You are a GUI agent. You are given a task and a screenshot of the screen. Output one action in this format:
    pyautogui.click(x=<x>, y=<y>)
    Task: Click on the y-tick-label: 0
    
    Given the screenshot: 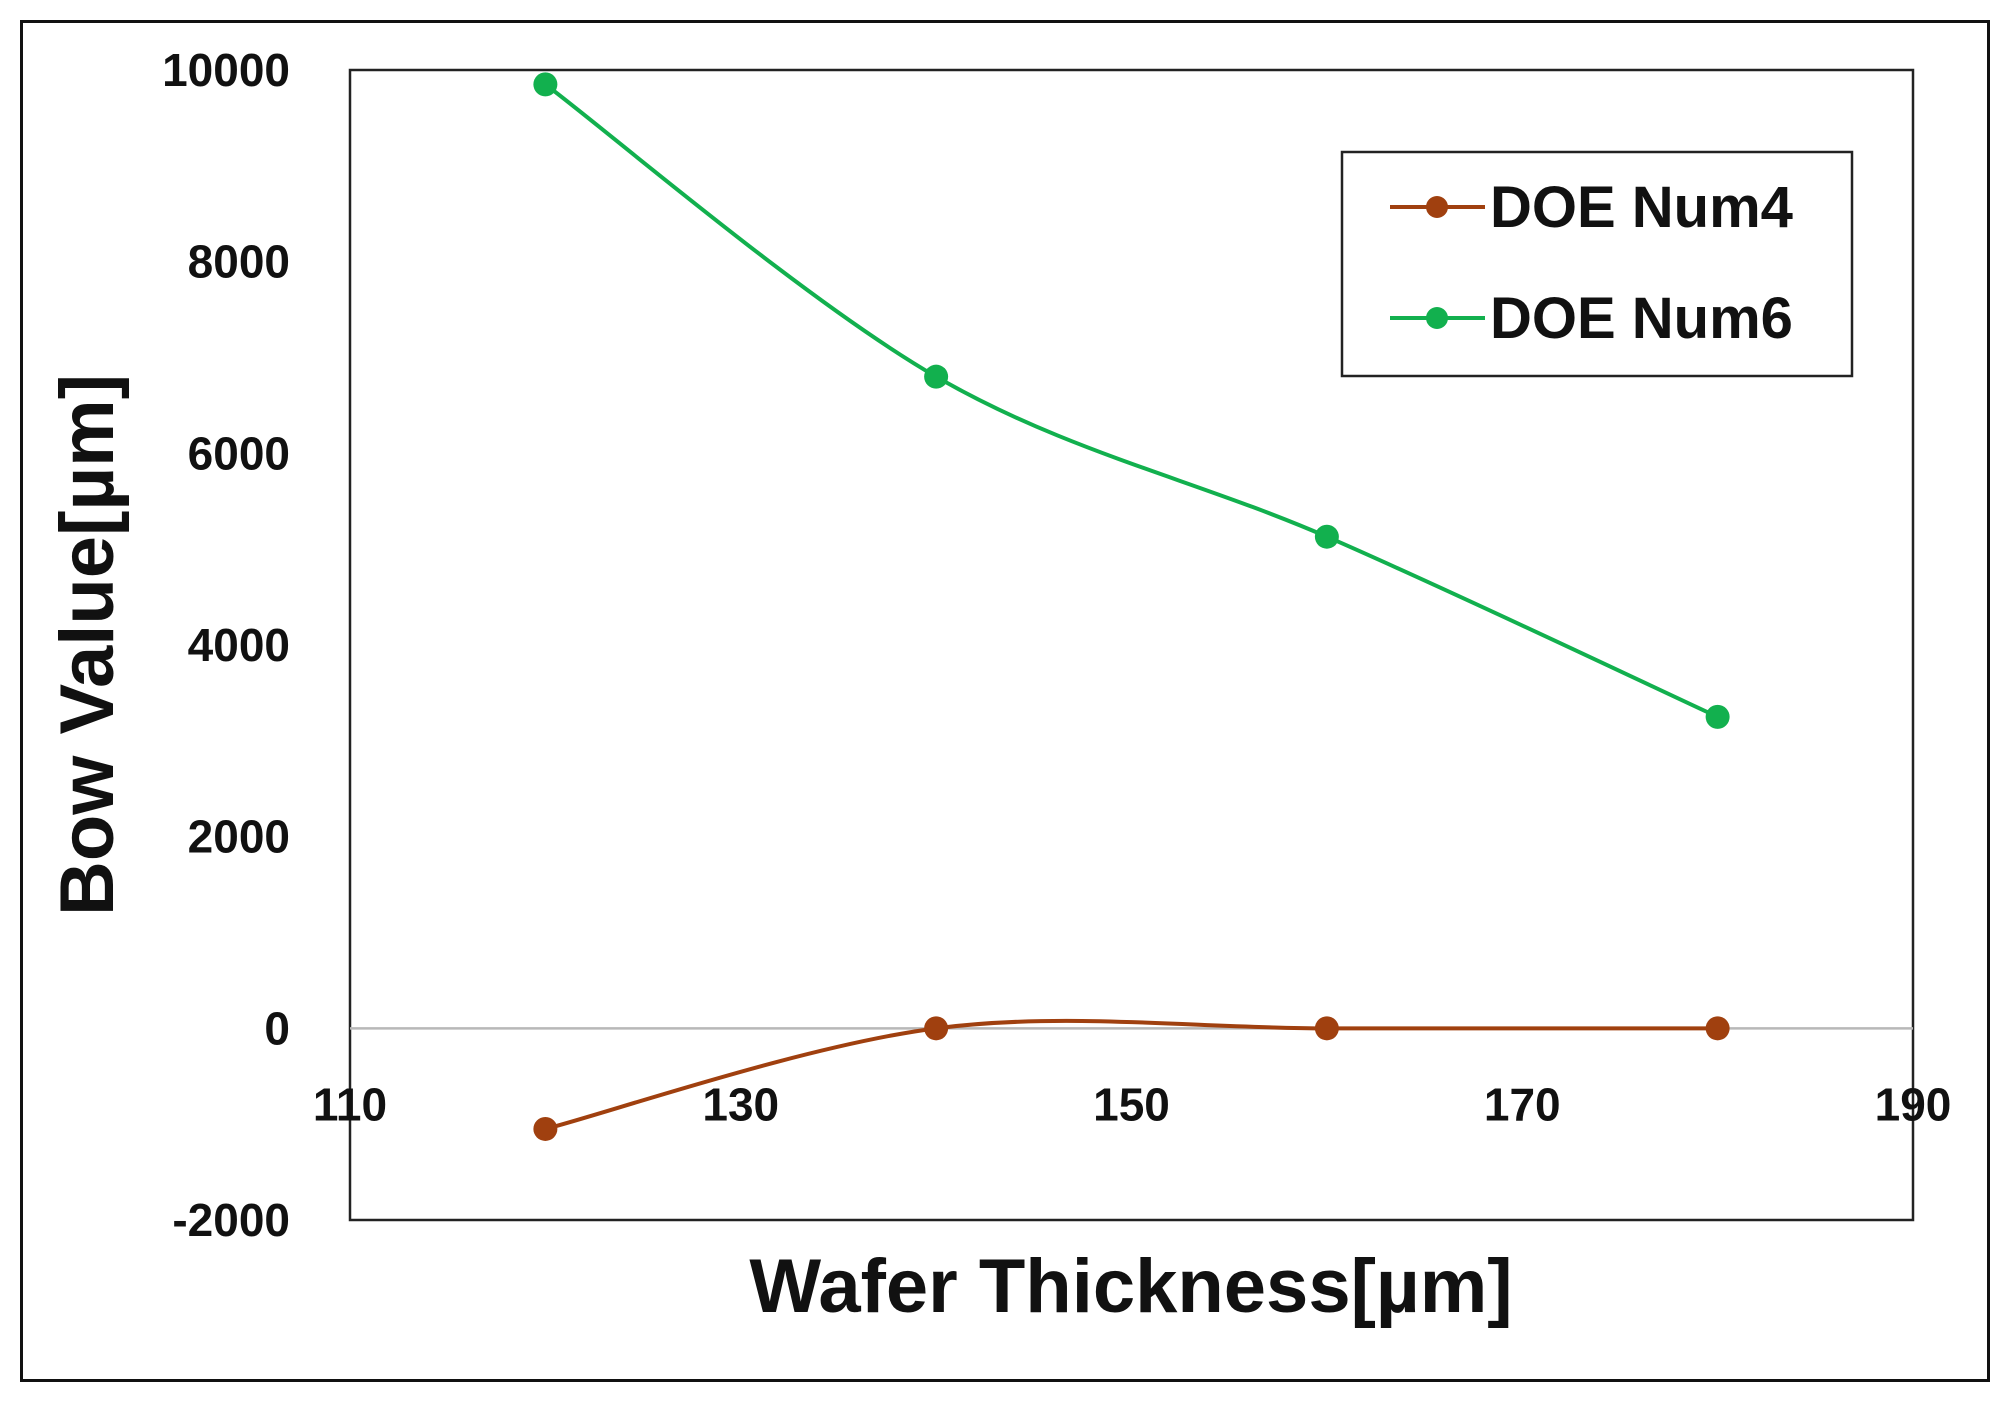 What is the action you would take?
    pyautogui.click(x=277, y=1028)
    